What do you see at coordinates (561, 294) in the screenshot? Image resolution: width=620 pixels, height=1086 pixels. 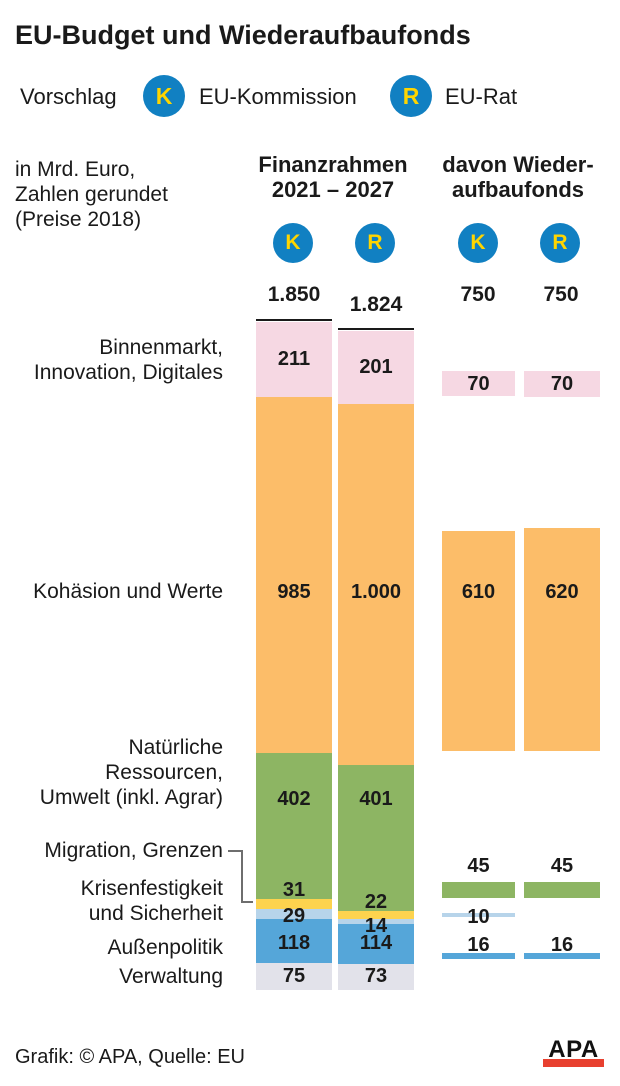 I see `total-r-fund: 750` at bounding box center [561, 294].